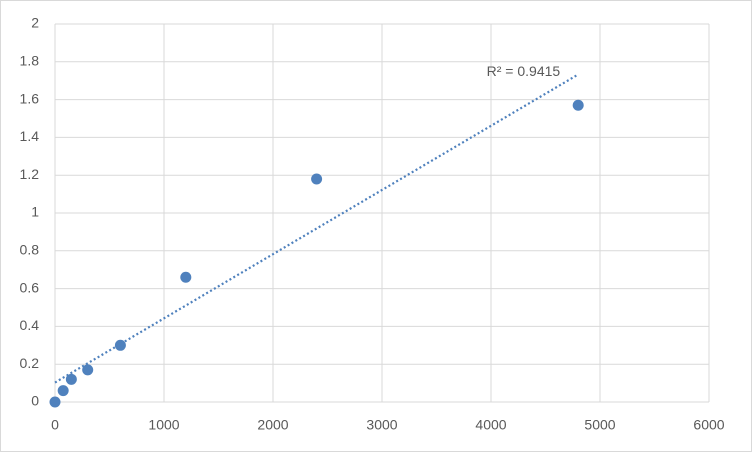 This screenshot has height=452, width=752. What do you see at coordinates (163, 425) in the screenshot?
I see `x-tick-label: 1000` at bounding box center [163, 425].